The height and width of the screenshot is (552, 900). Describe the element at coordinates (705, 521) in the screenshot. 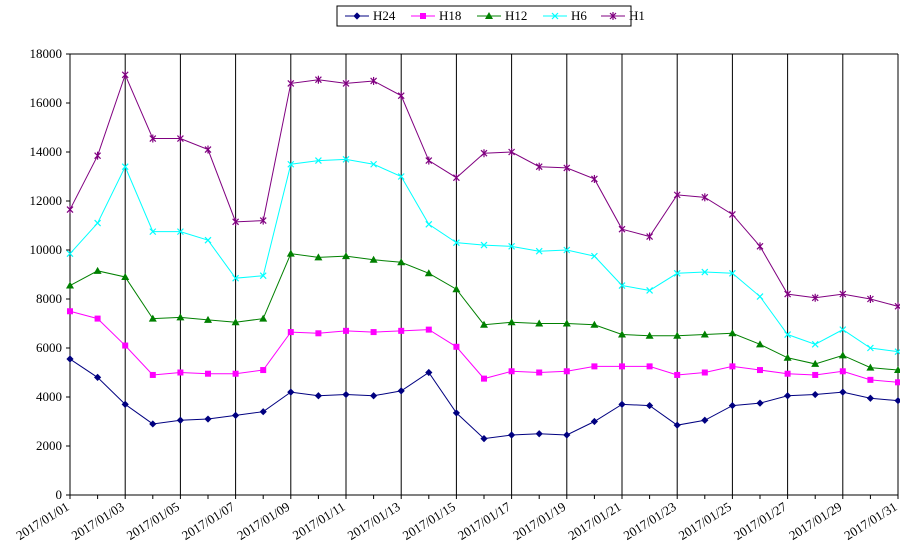

I see `x-tick-label: 2017/01/25` at that location.